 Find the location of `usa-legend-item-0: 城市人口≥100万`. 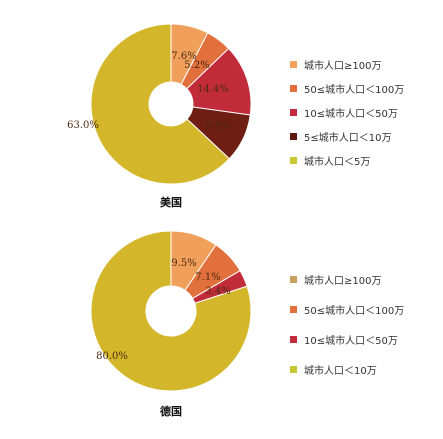

usa-legend-item-0: 城市人口≥100万 is located at coordinates (347, 64).